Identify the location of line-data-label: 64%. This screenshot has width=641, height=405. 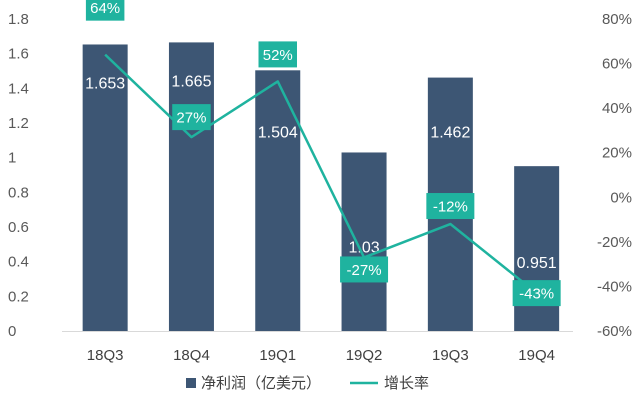
(105, 8).